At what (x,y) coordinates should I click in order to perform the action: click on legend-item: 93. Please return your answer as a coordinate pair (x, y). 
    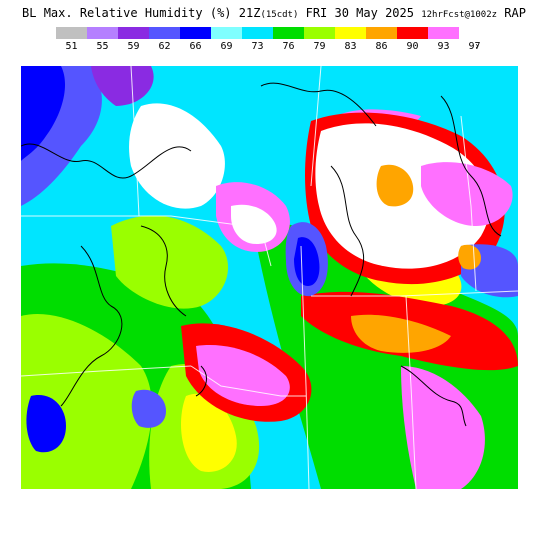
    Looking at the image, I should click on (443, 39).